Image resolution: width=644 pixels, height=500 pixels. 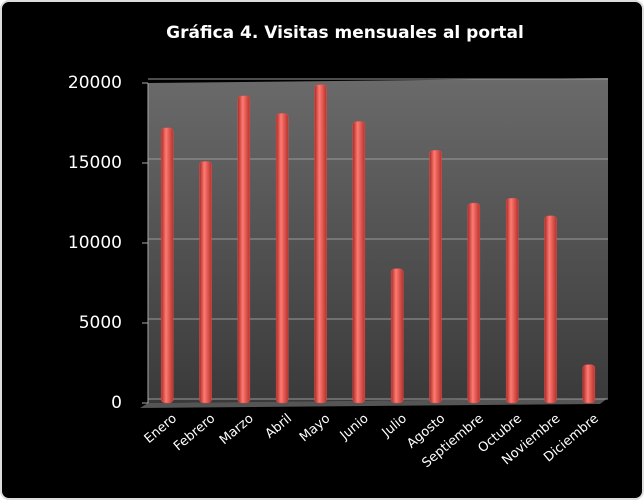 What do you see at coordinates (95, 243) in the screenshot?
I see `y-tick-label: 10000` at bounding box center [95, 243].